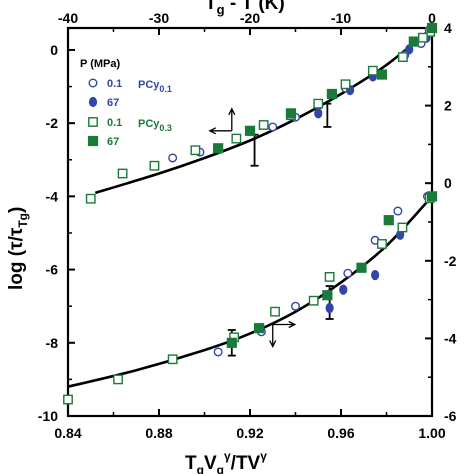 Image resolution: width=474 pixels, height=474 pixels. What do you see at coordinates (155, 125) in the screenshot?
I see `legend-group: PCy0.3` at bounding box center [155, 125].